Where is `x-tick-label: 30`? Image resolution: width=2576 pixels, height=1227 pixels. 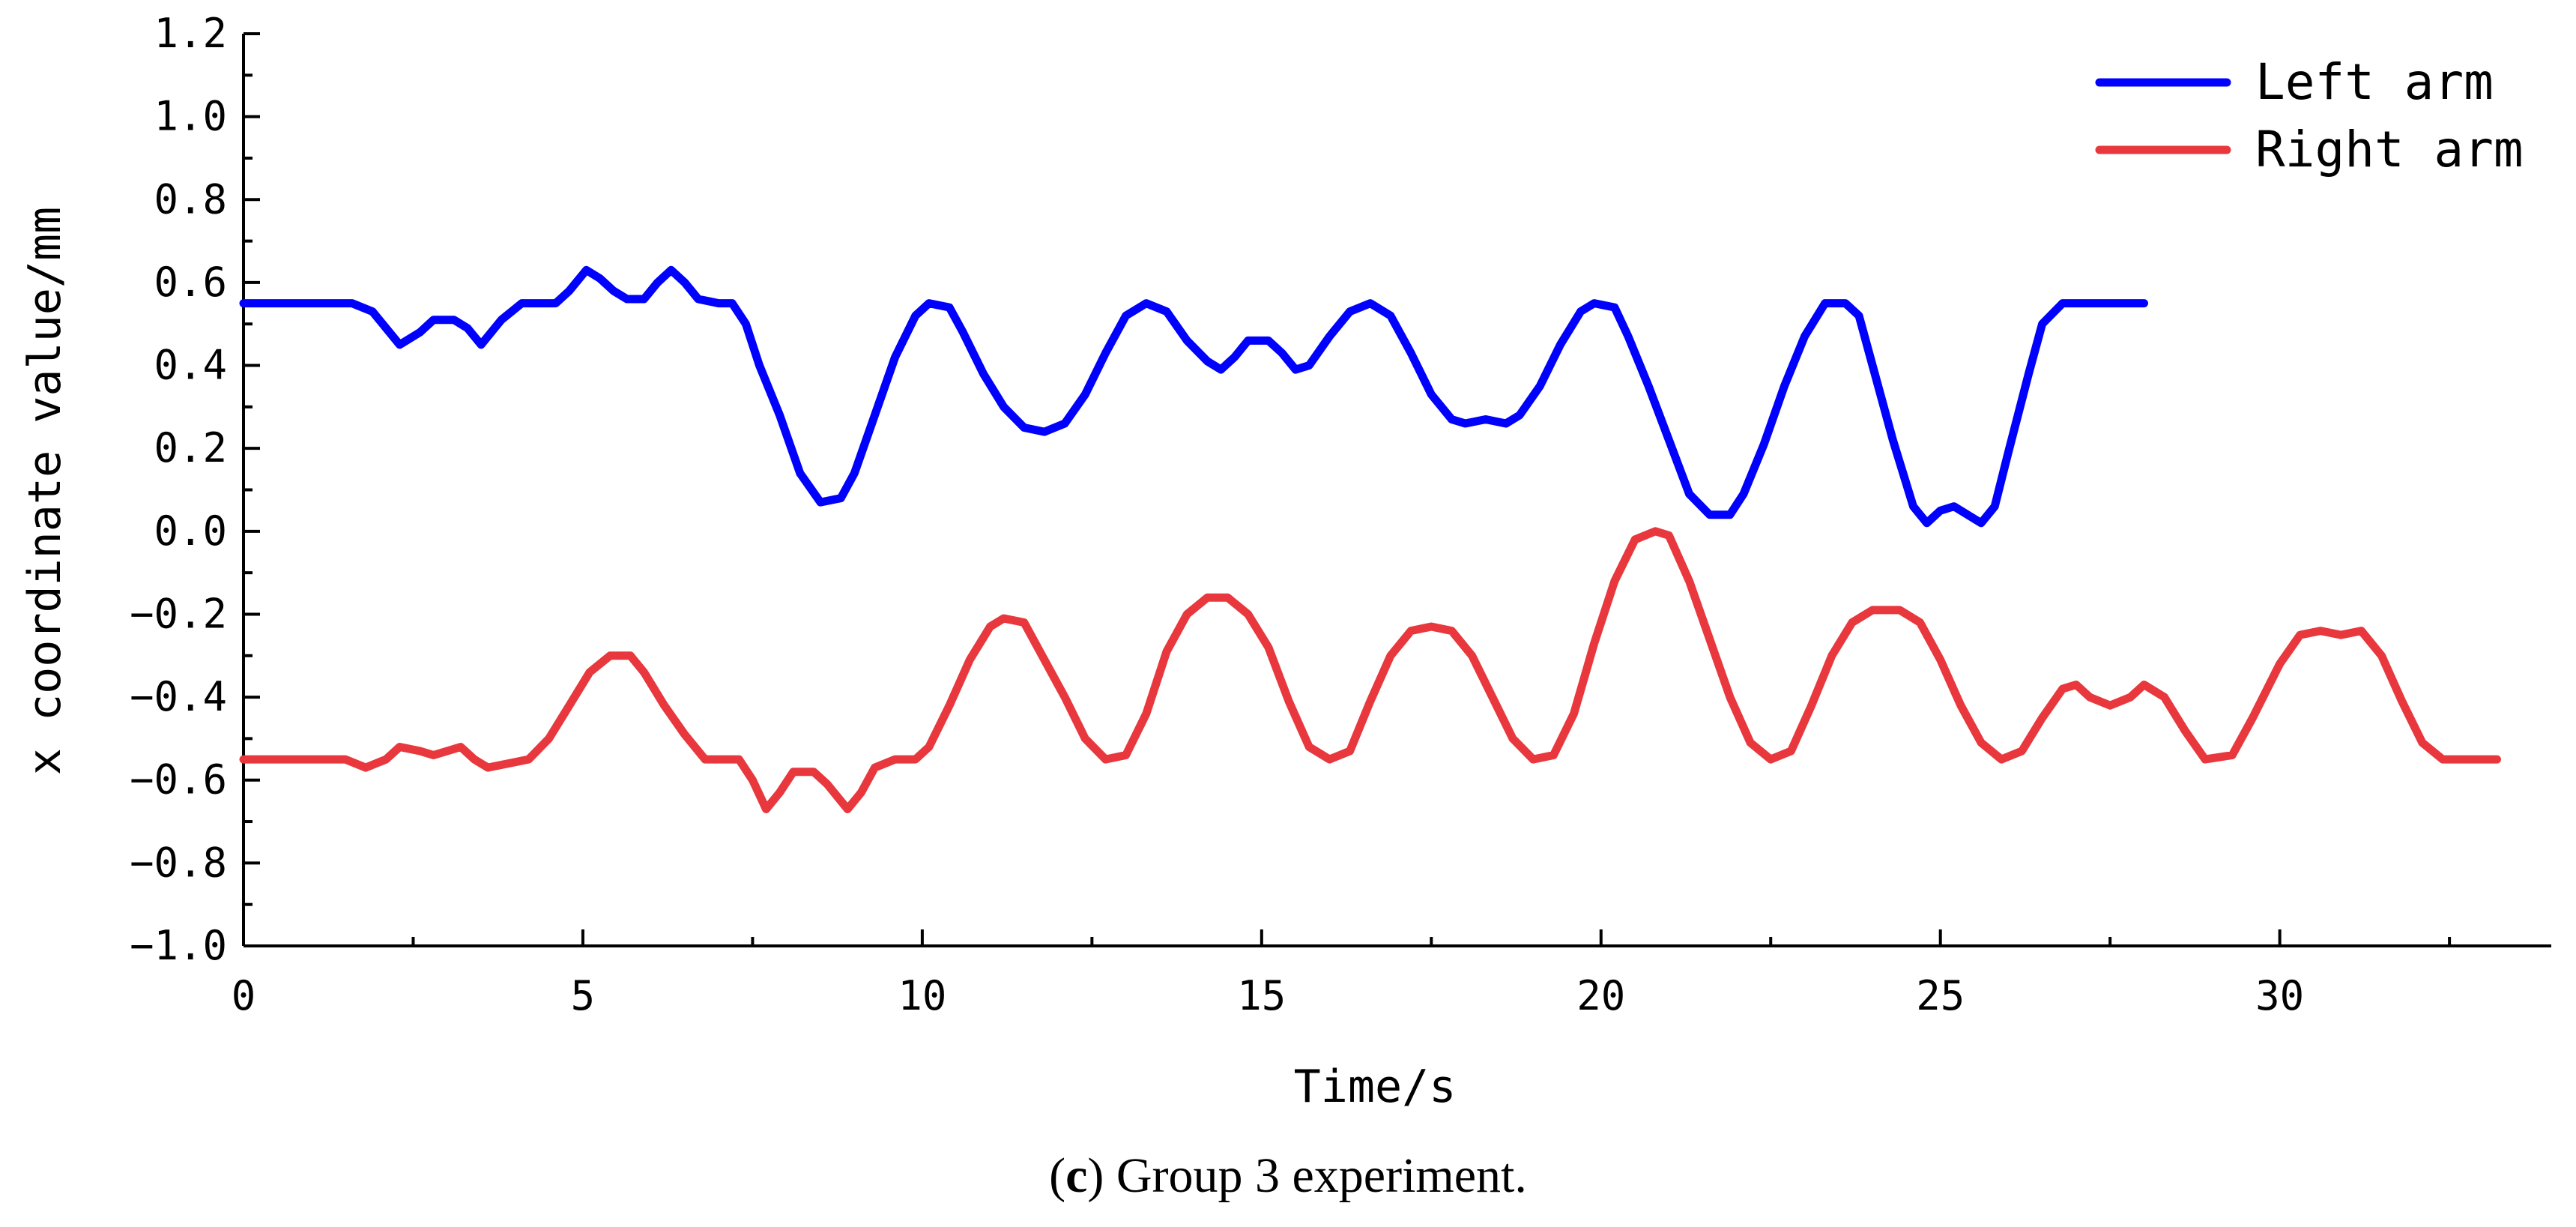
x-tick-label: 30 is located at coordinates (2279, 995).